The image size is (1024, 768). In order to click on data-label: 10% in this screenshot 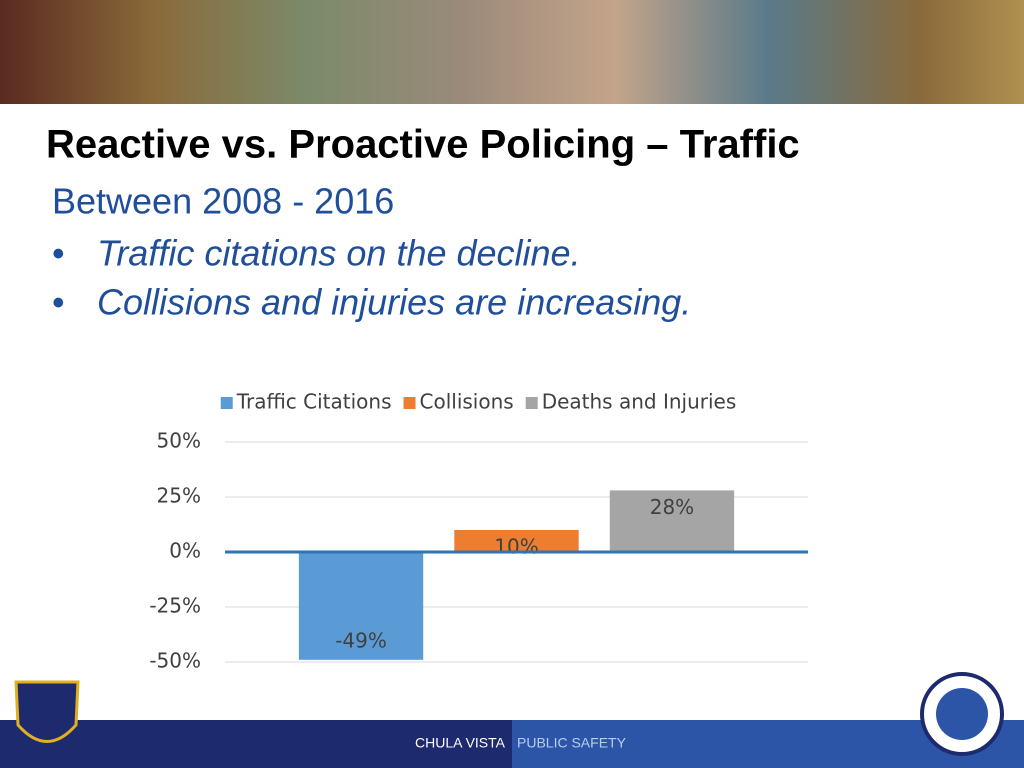, I will do `click(516, 547)`.